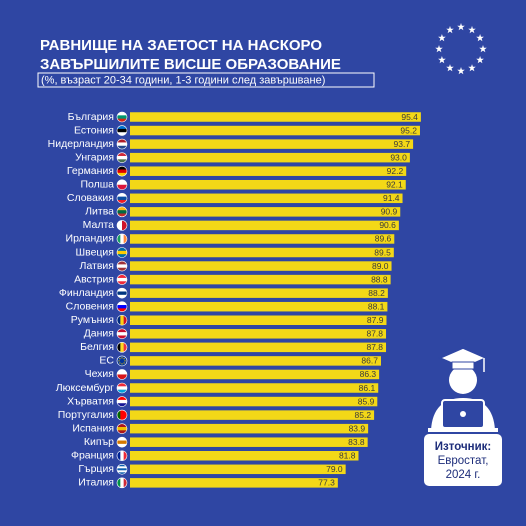  I want to click on value-label: 91.4, so click(391, 198).